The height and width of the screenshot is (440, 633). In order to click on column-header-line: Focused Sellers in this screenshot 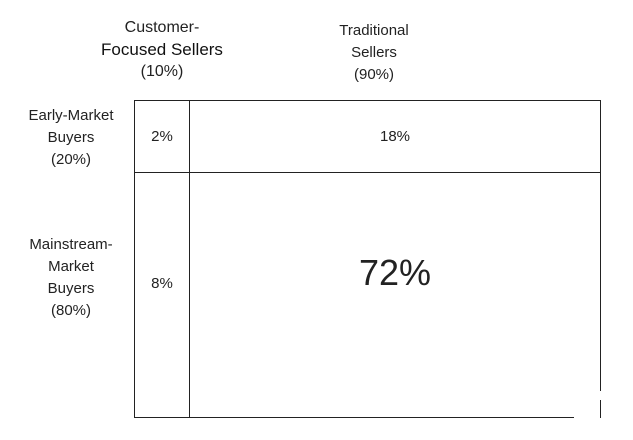, I will do `click(162, 49)`.